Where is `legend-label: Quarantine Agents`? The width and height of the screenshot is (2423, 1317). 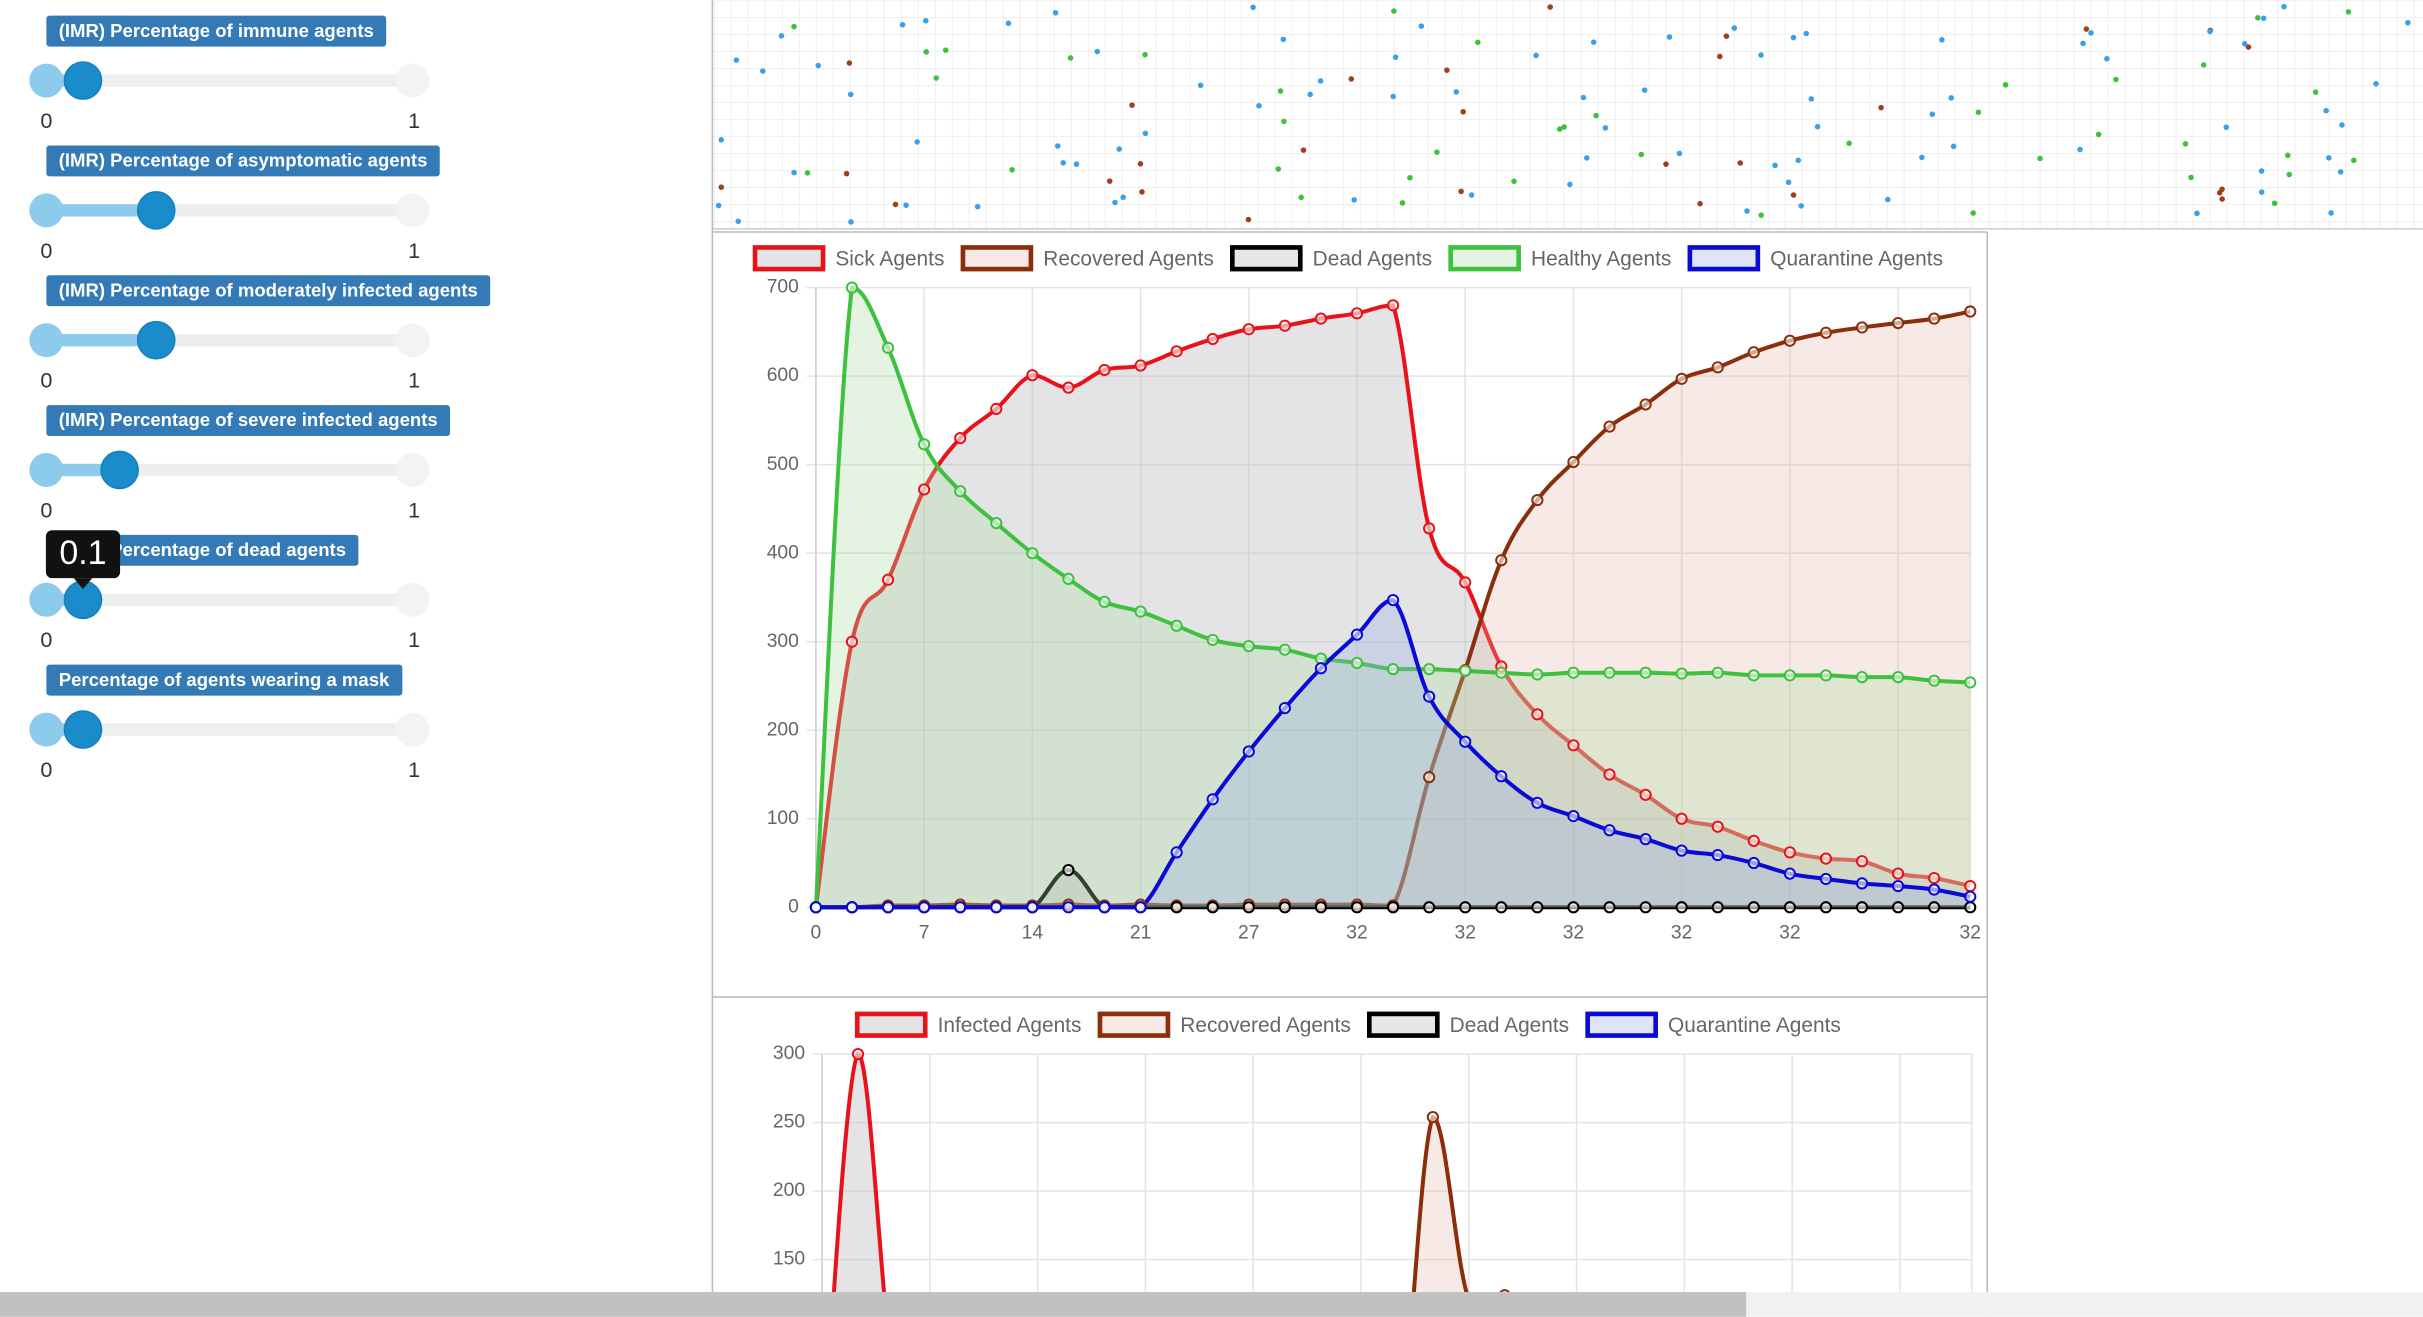
legend-label: Quarantine Agents is located at coordinates (1856, 258).